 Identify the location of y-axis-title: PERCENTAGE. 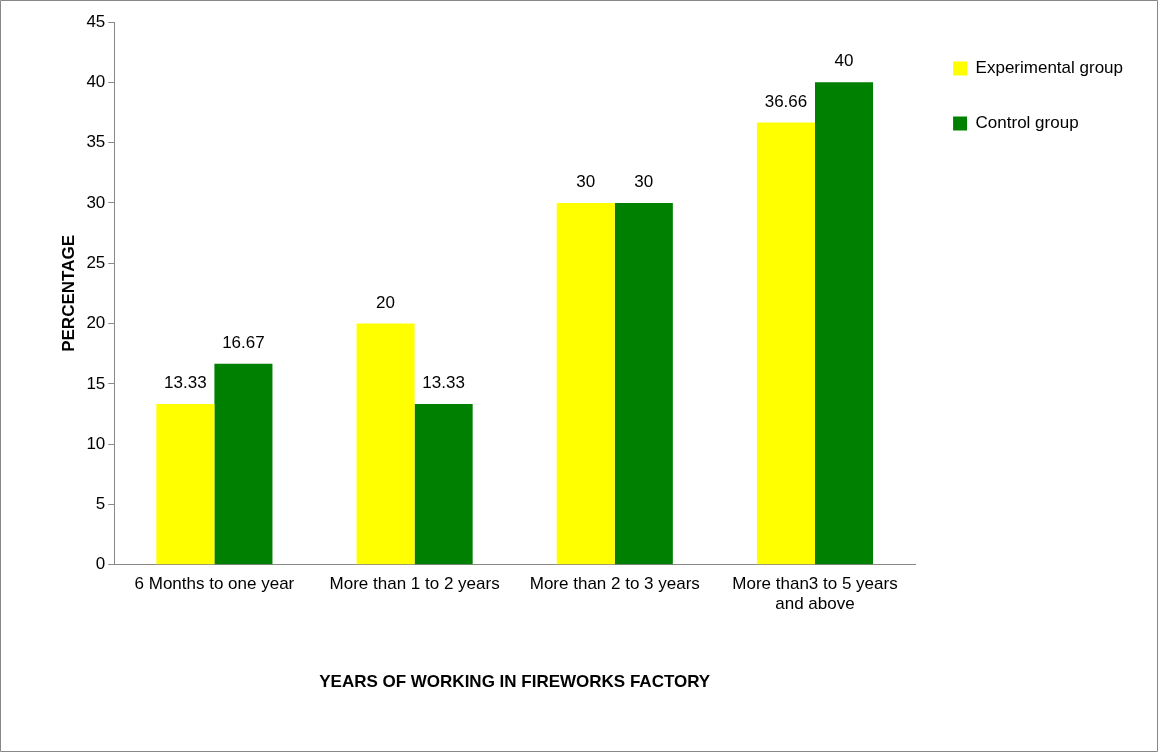
(68, 293).